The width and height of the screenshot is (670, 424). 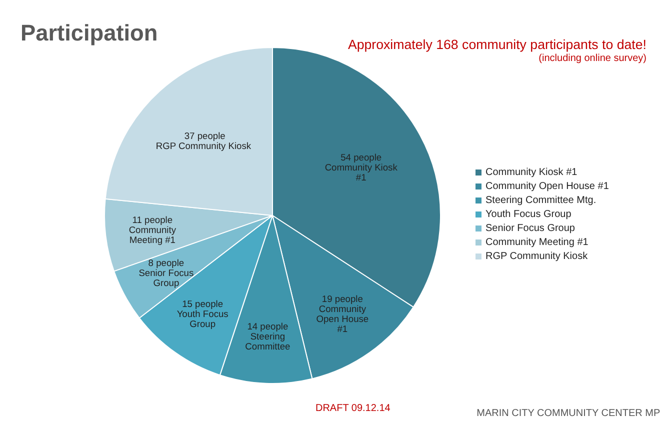 I want to click on text: (including online survey), so click(x=592, y=58).